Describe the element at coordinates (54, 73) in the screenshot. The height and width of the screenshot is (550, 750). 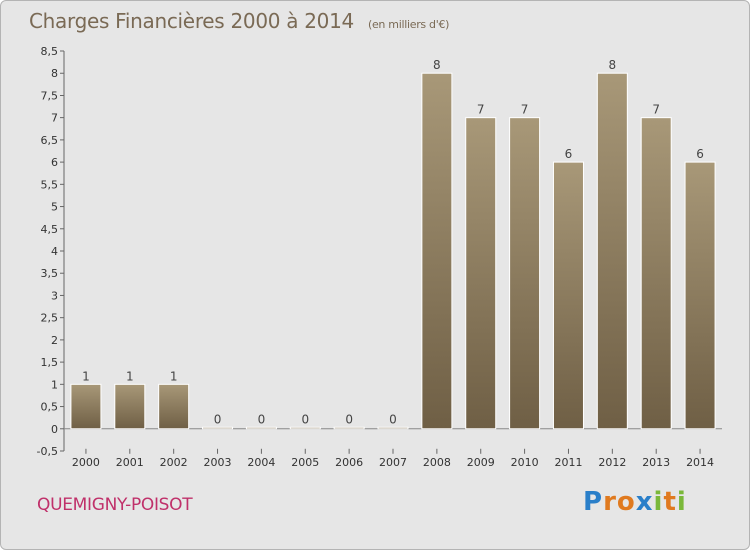
I see `y-tick-label: 8` at that location.